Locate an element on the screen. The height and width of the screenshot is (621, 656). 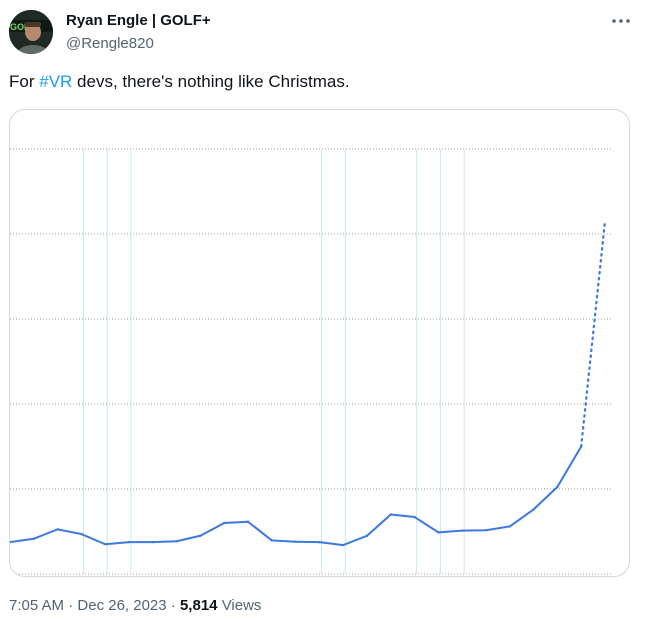
avatar: GOLF+ is located at coordinates (31, 32).